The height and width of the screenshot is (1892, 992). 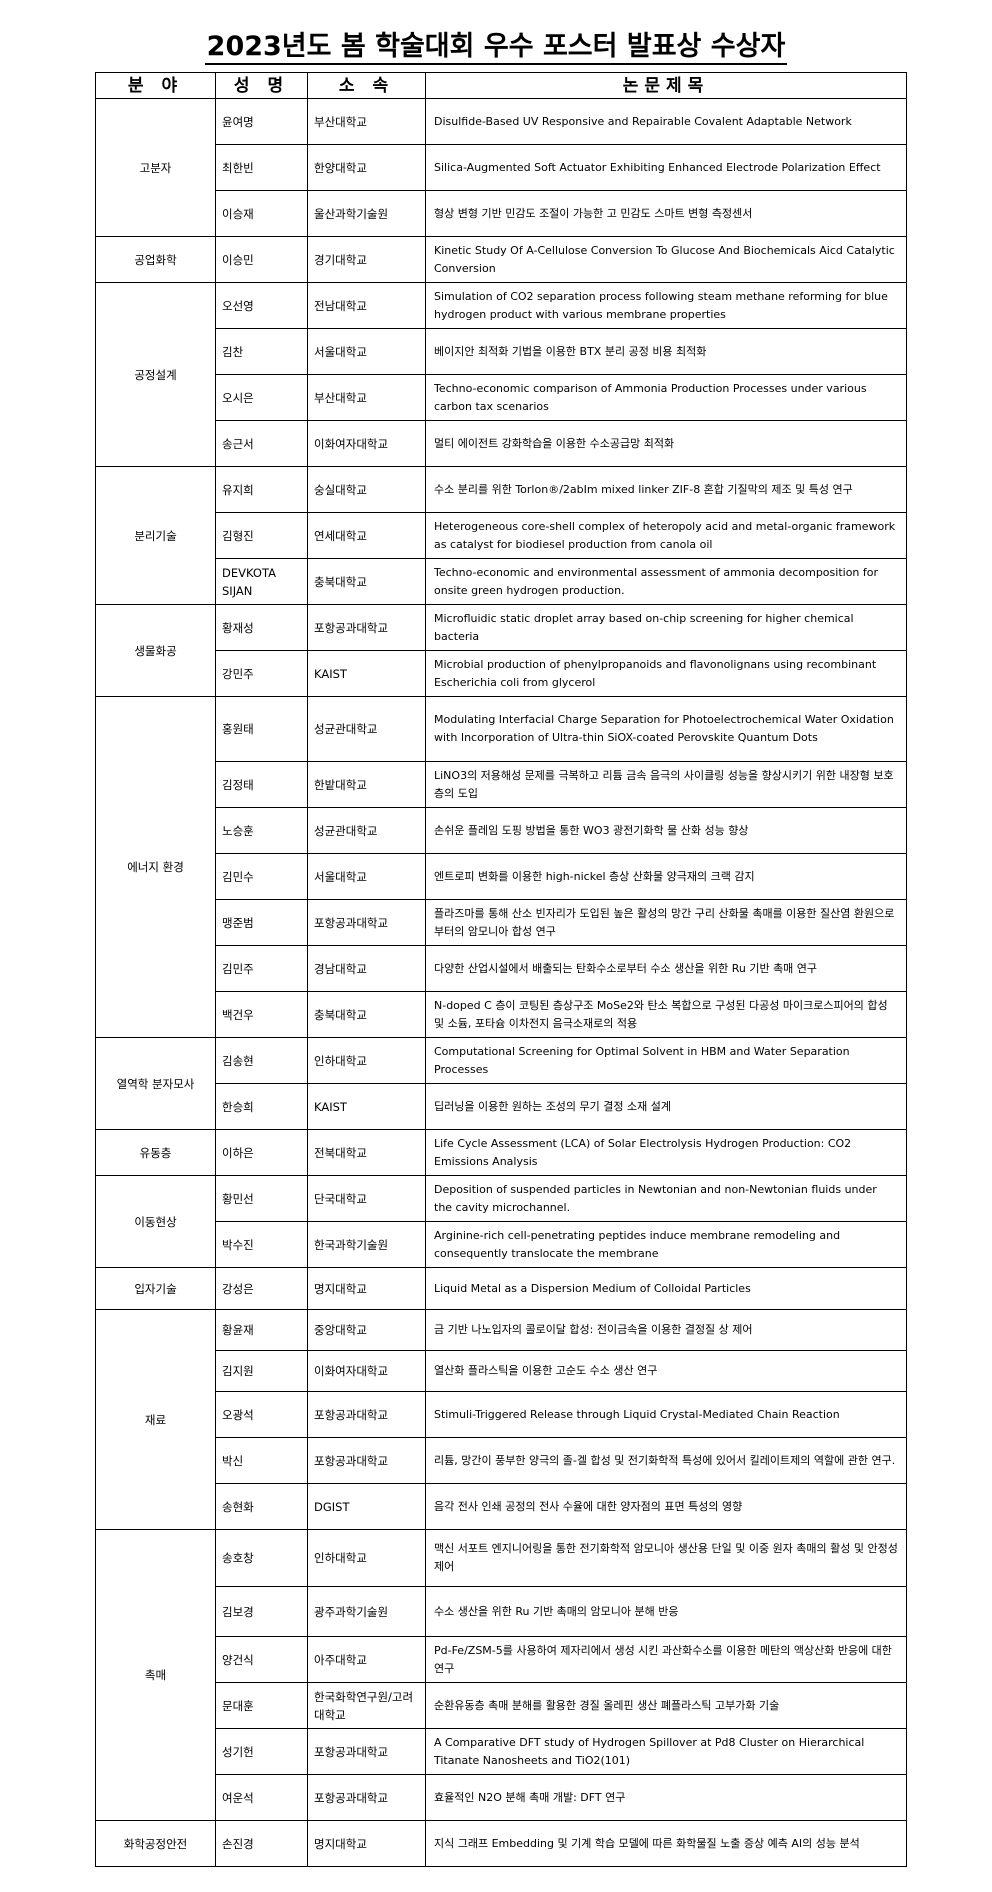 What do you see at coordinates (366, 1288) in the screenshot?
I see `affiliation-cell: 명지대학교` at bounding box center [366, 1288].